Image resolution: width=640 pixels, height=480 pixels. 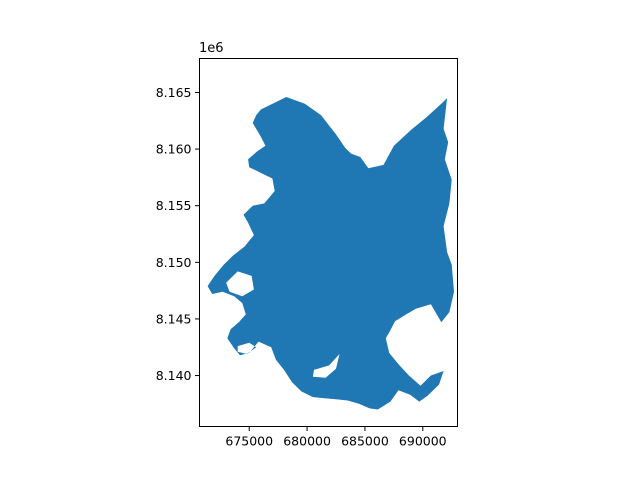 What do you see at coordinates (307, 441) in the screenshot?
I see `x-tick-label: 680000` at bounding box center [307, 441].